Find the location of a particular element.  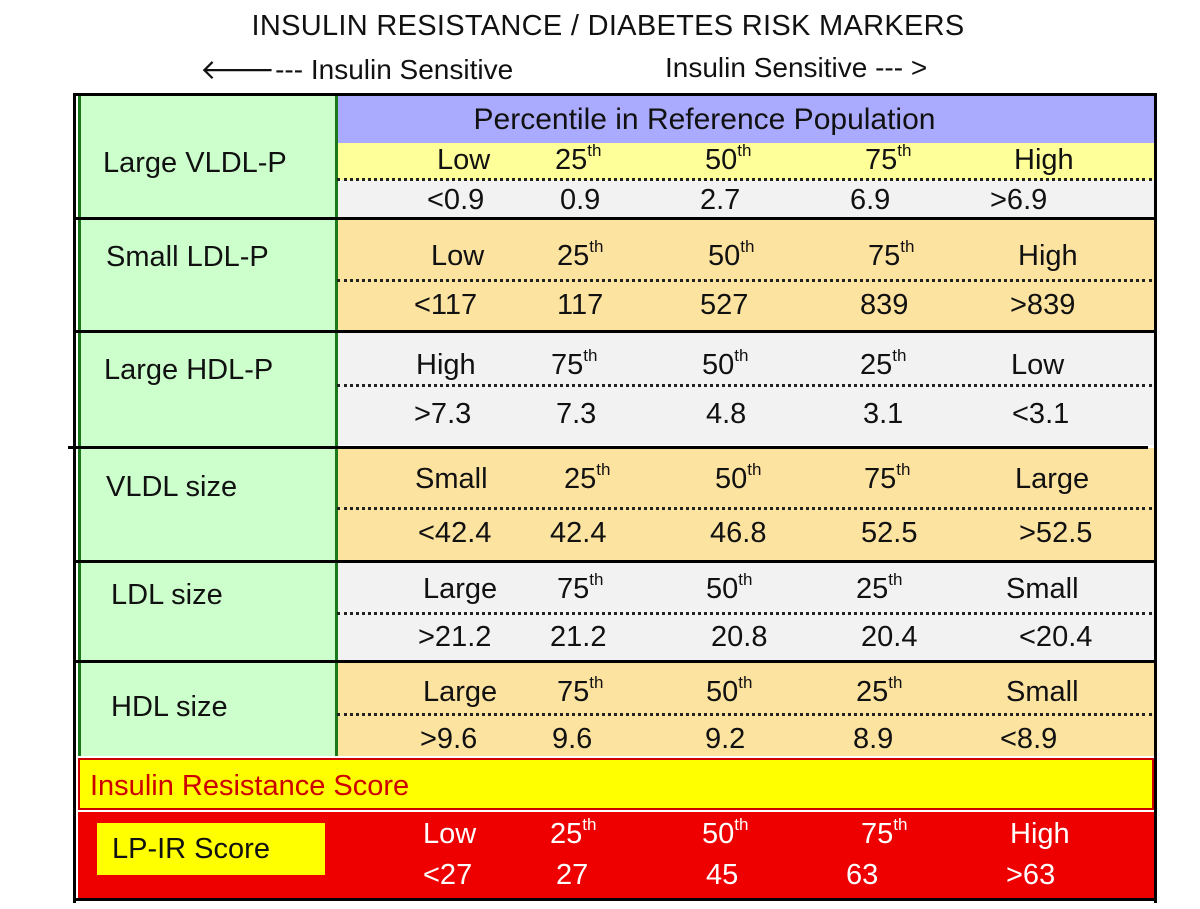

band-r1-values is located at coordinates (744, 198).